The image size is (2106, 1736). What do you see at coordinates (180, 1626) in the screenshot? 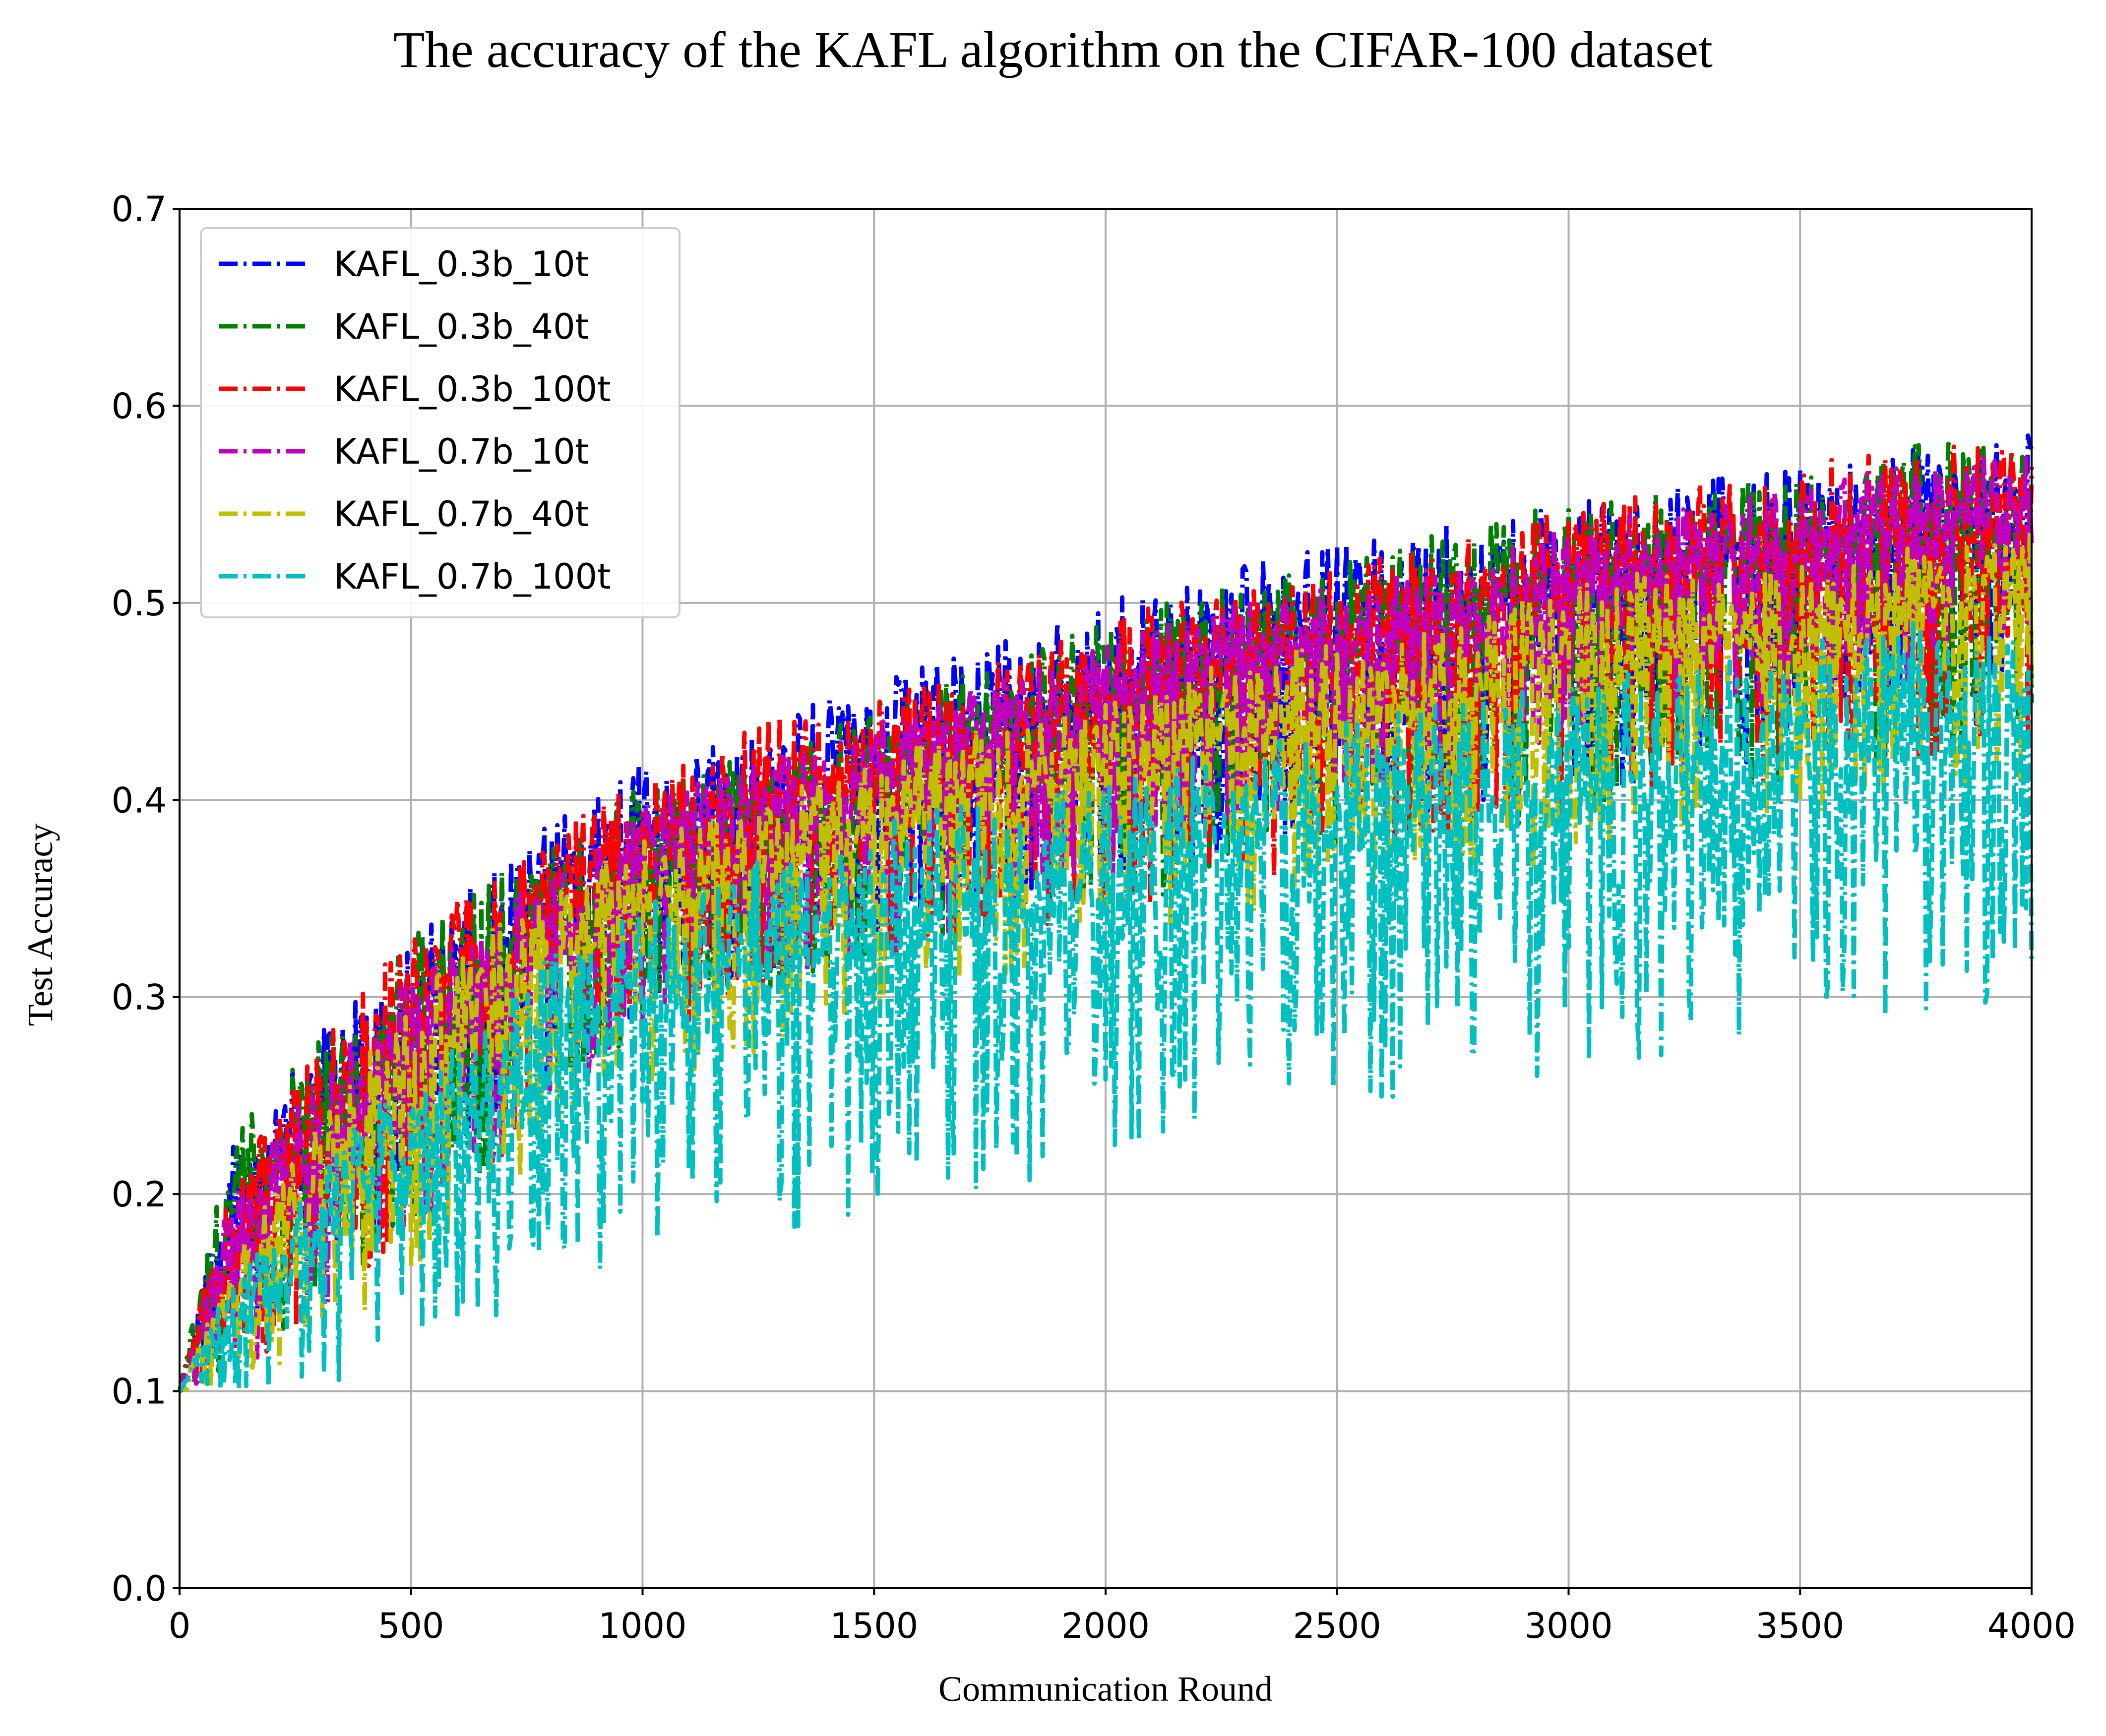
I see `x-tick-label: 0` at bounding box center [180, 1626].